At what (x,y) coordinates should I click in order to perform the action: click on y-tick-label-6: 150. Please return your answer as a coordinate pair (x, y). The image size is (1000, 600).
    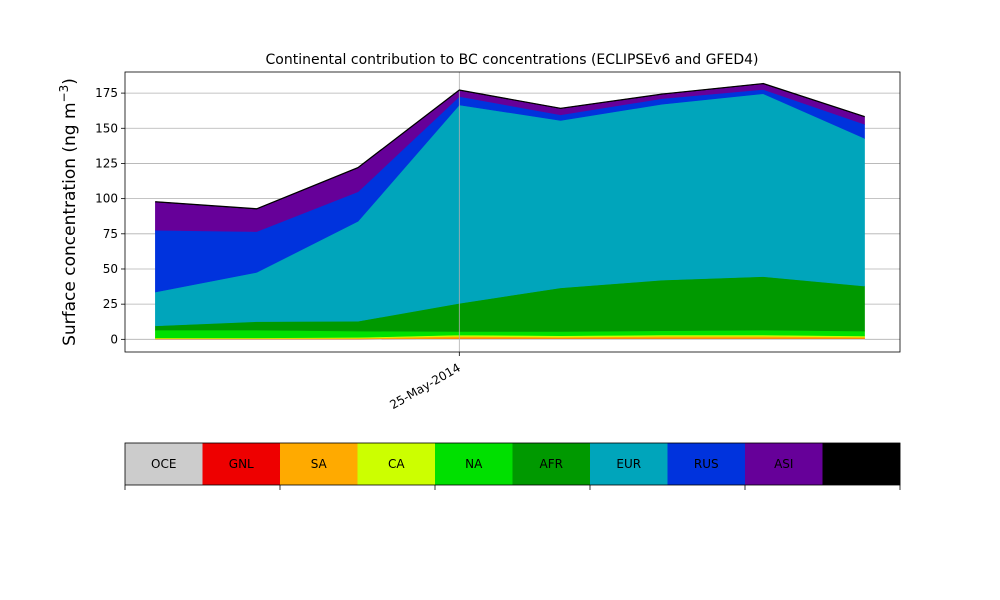
    Looking at the image, I should click on (106, 128).